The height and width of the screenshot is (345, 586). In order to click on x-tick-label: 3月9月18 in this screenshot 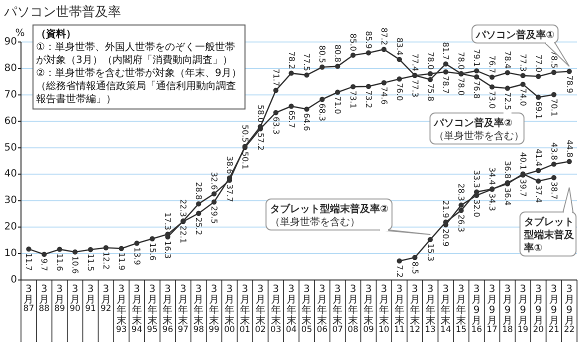, I will do `click(507, 309)`.